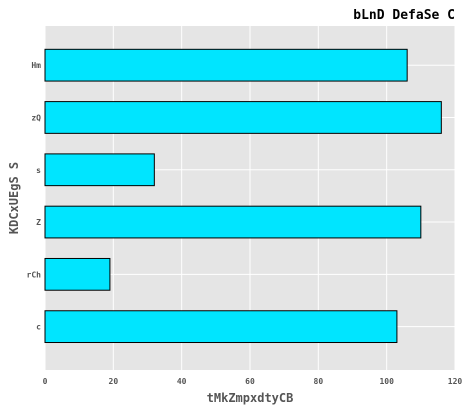 The height and width of the screenshot is (413, 472). What do you see at coordinates (38, 327) in the screenshot?
I see `y-tick-label: c` at bounding box center [38, 327].